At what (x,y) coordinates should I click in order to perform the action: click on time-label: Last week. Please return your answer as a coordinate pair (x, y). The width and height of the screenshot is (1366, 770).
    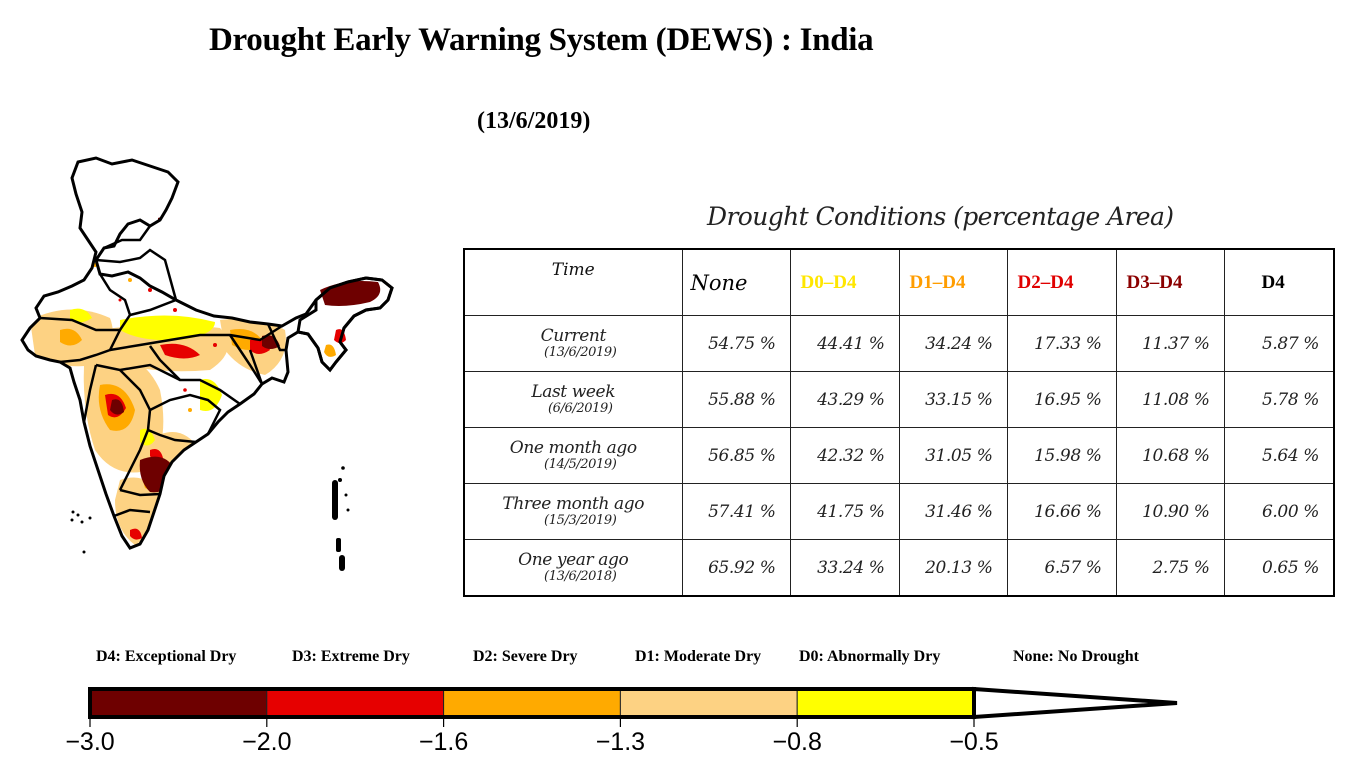
    Looking at the image, I should click on (573, 392).